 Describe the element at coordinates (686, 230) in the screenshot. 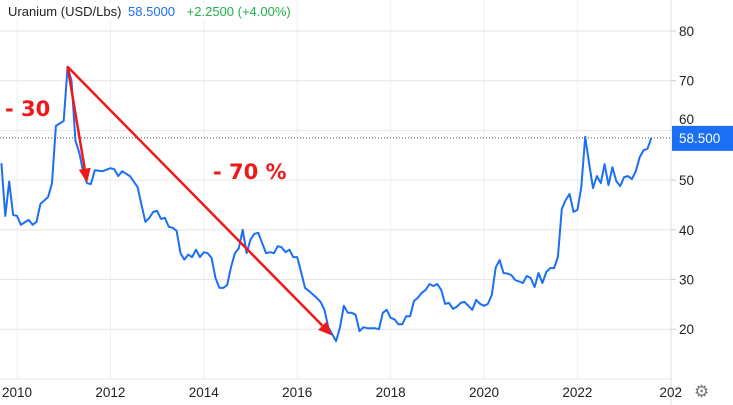

I see `y-tick-label: 40` at that location.